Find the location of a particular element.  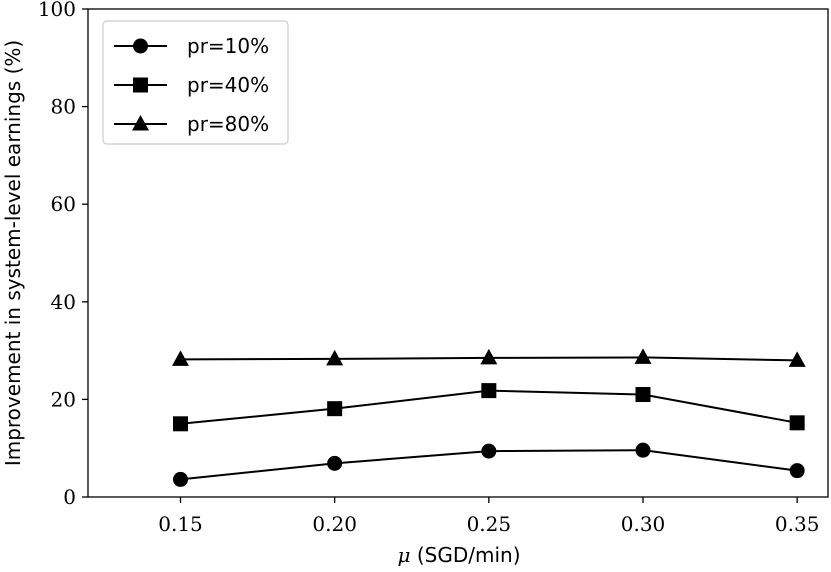

legend-box is located at coordinates (195, 82).